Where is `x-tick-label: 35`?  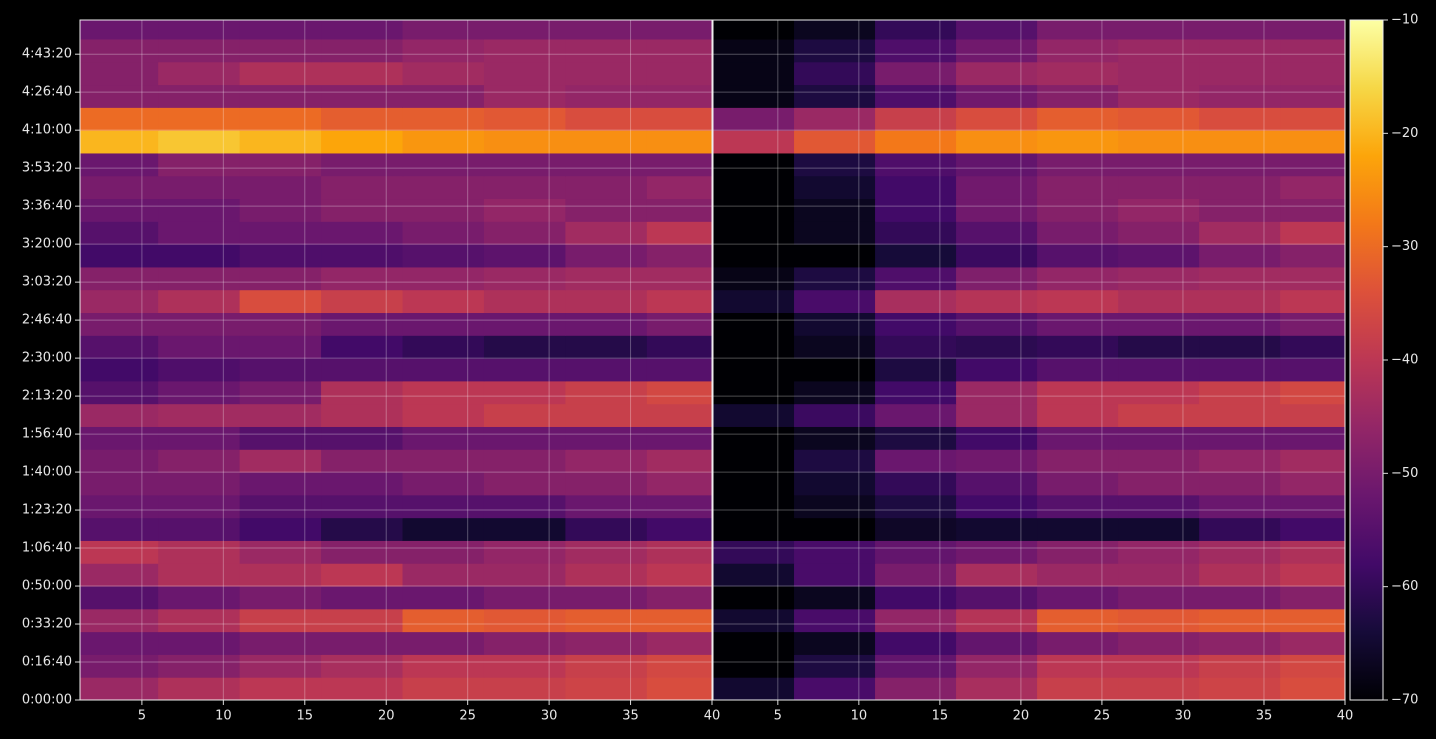 x-tick-label: 35 is located at coordinates (1264, 716).